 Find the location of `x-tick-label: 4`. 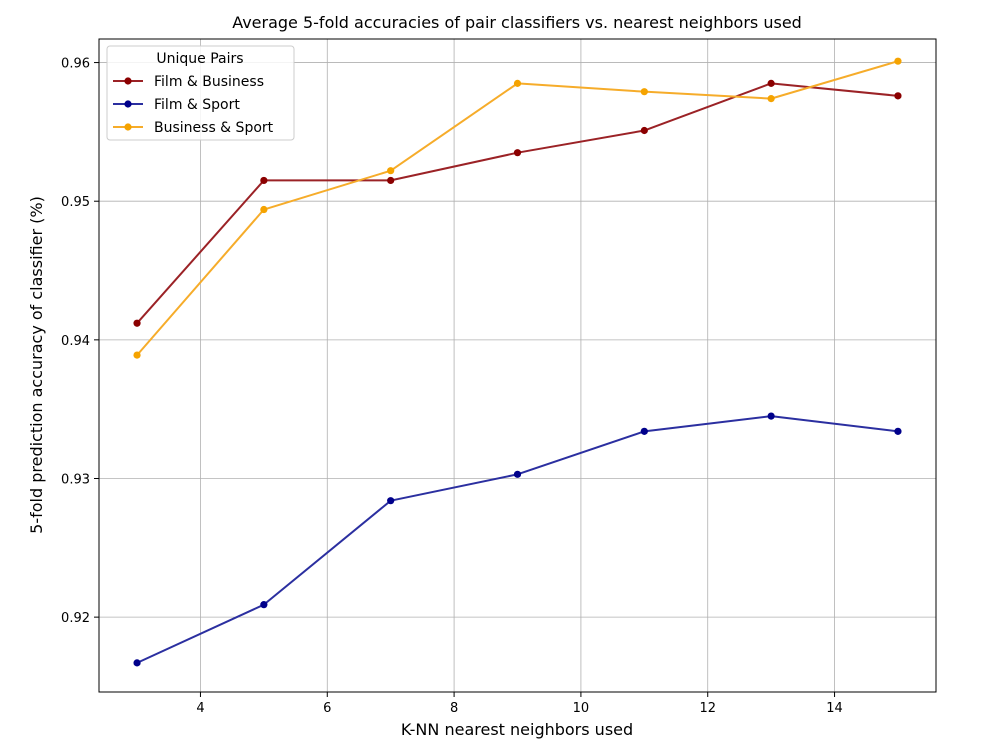

x-tick-label: 4 is located at coordinates (200, 708).